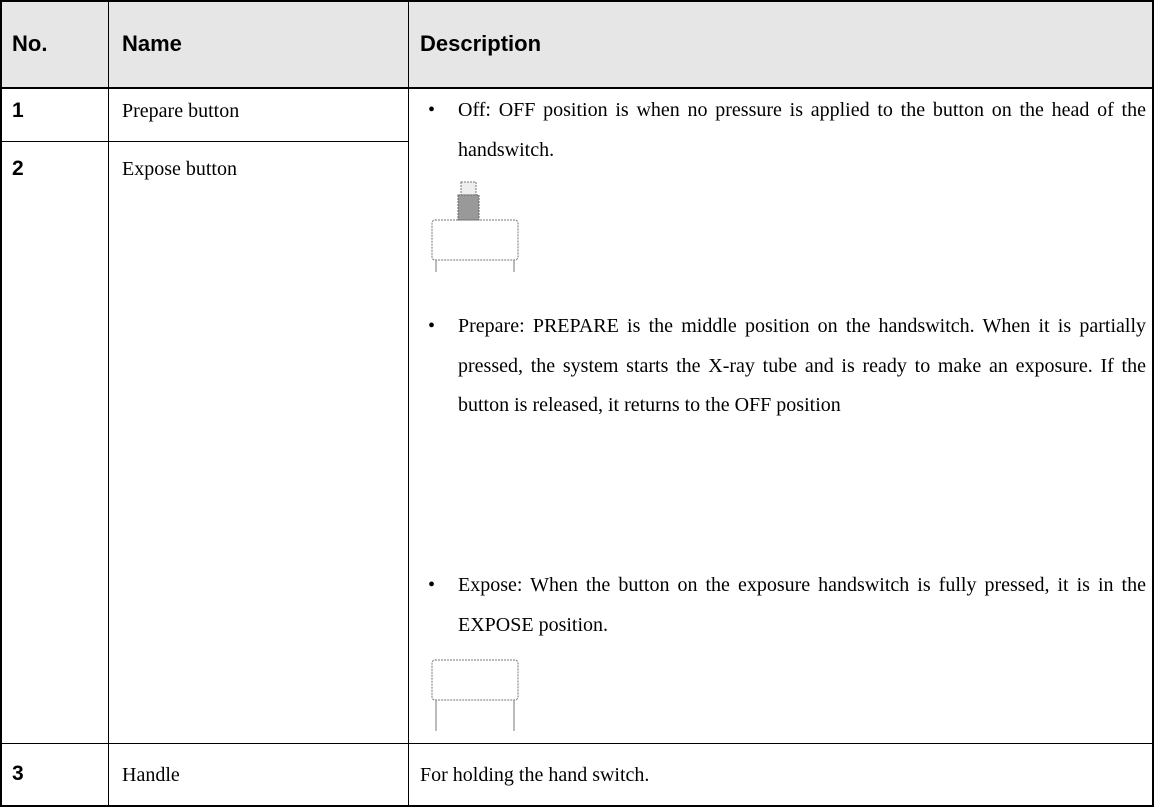 This screenshot has height=807, width=1154. I want to click on header-description: Description, so click(481, 43).